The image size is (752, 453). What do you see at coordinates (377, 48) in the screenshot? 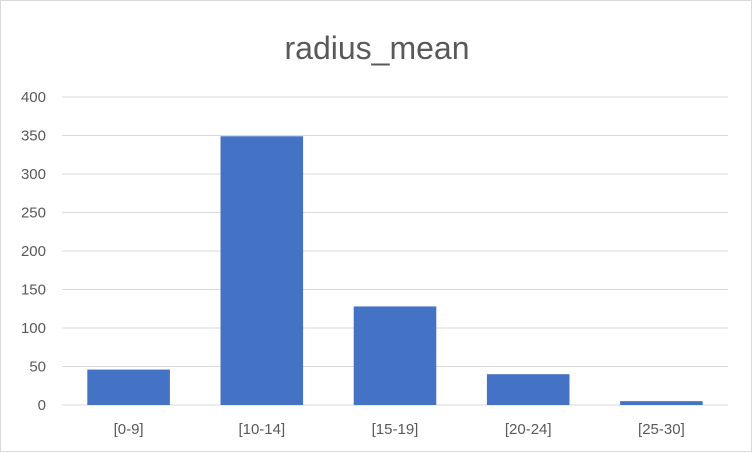
I see `chart-title: radius_mean` at bounding box center [377, 48].